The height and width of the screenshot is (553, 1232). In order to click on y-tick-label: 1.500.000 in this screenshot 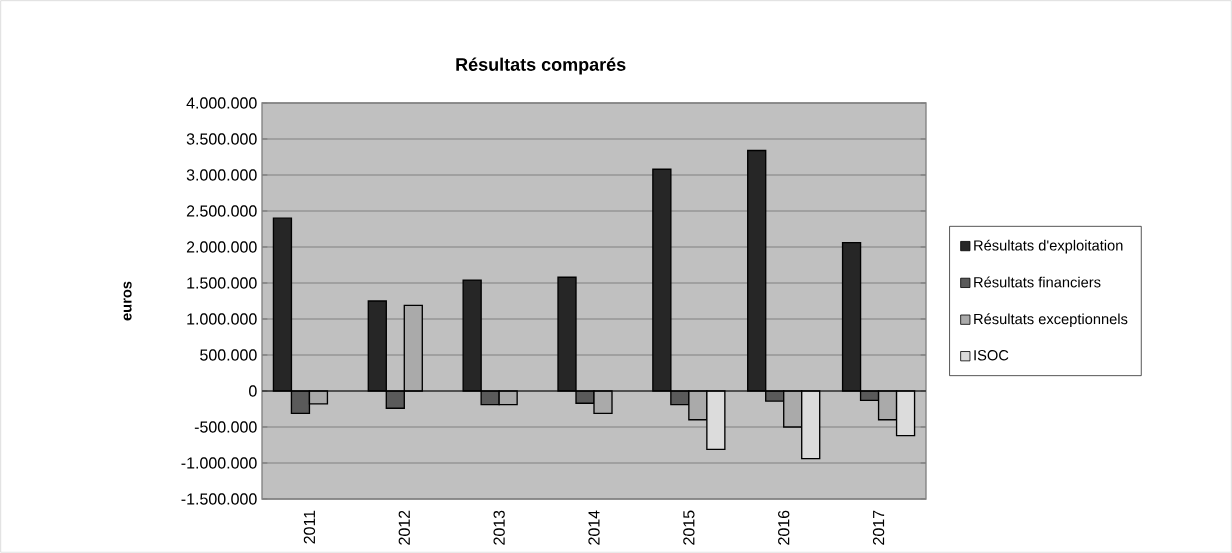, I will do `click(222, 283)`.